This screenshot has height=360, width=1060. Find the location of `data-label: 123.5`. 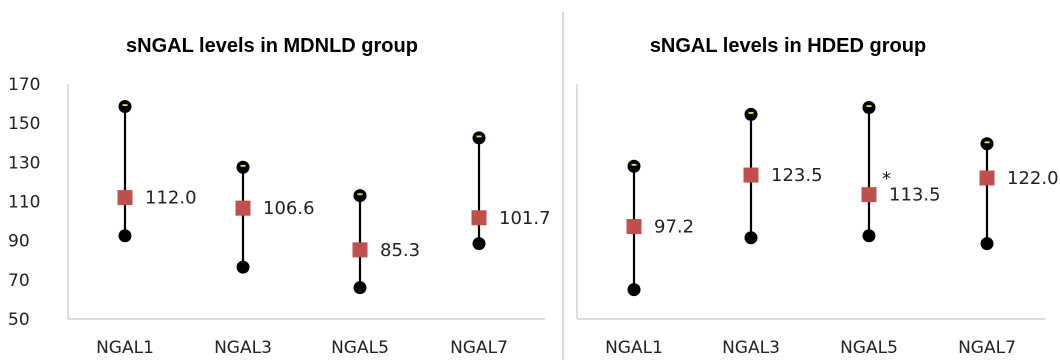

data-label: 123.5 is located at coordinates (797, 175).